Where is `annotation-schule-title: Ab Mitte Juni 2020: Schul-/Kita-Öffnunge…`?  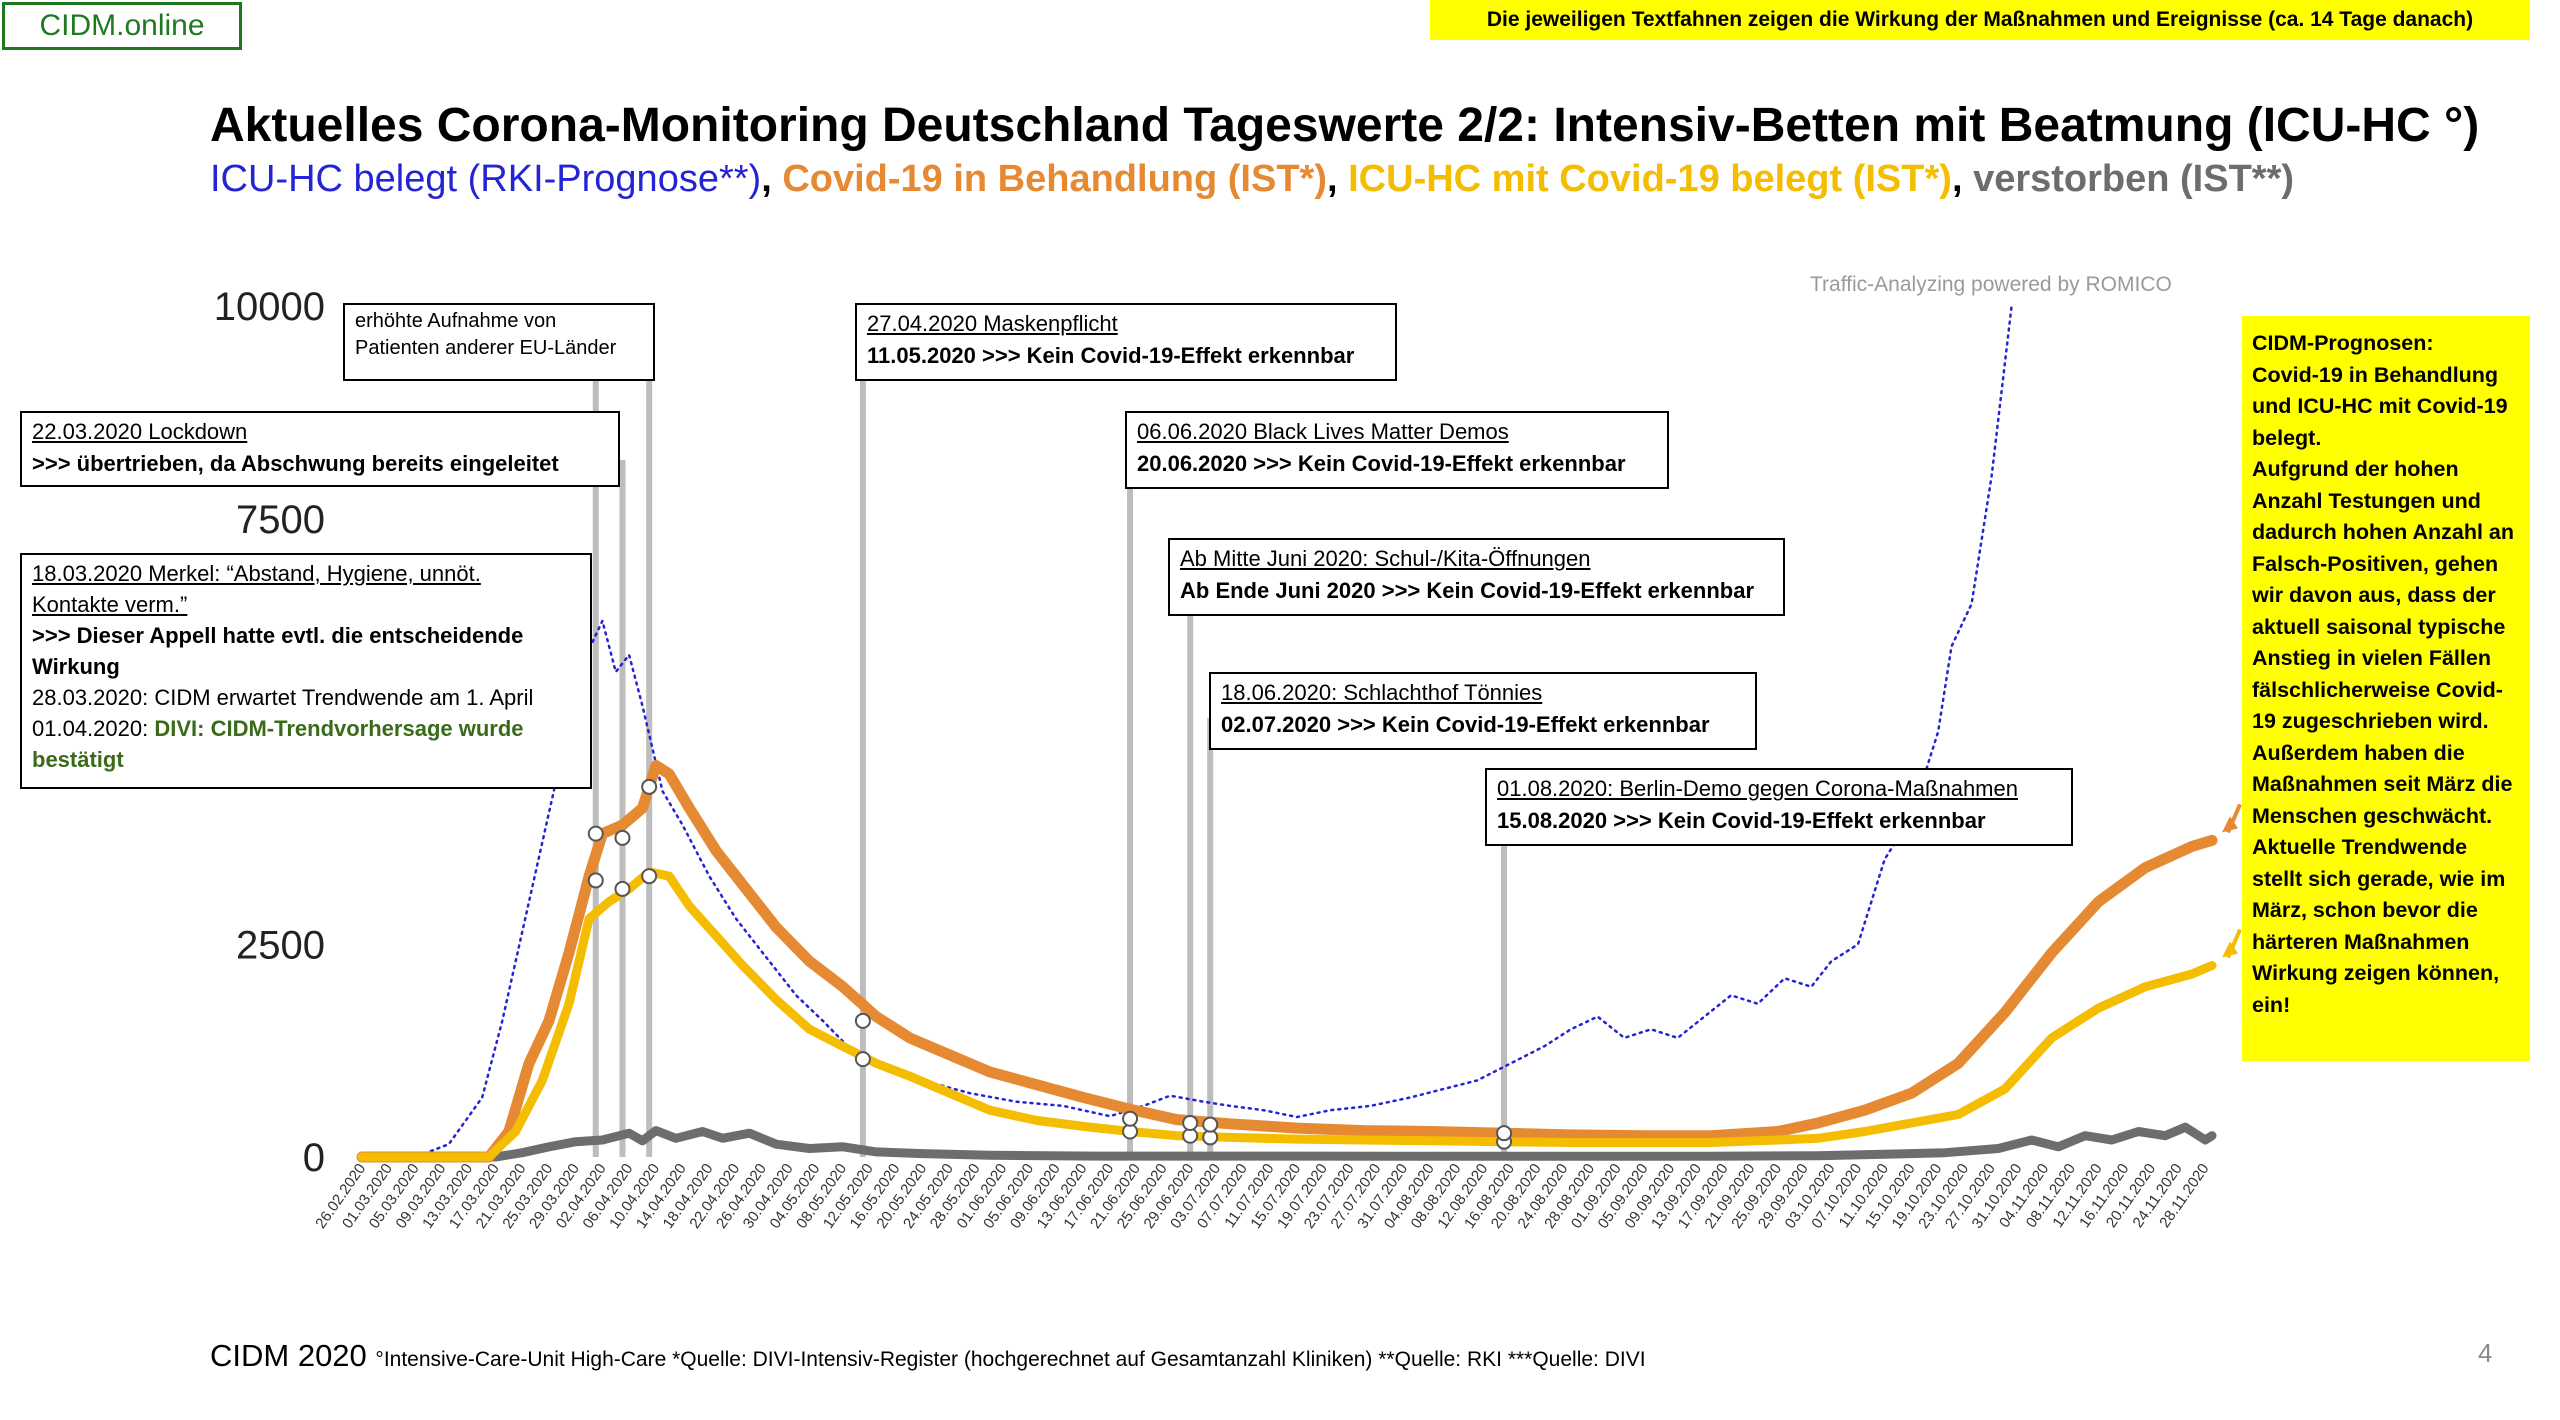
annotation-schule-title: Ab Mitte Juni 2020: Schul-/Kita-Öffnunge… is located at coordinates (1385, 558).